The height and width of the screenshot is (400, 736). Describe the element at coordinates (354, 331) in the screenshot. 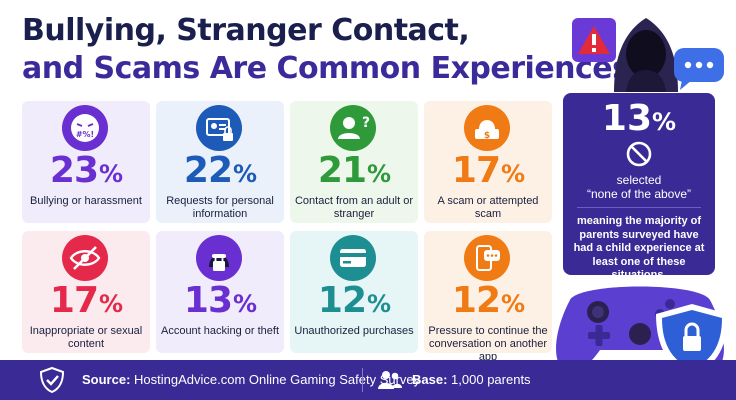

I see `stat-label: Unauthorized purchases` at that location.